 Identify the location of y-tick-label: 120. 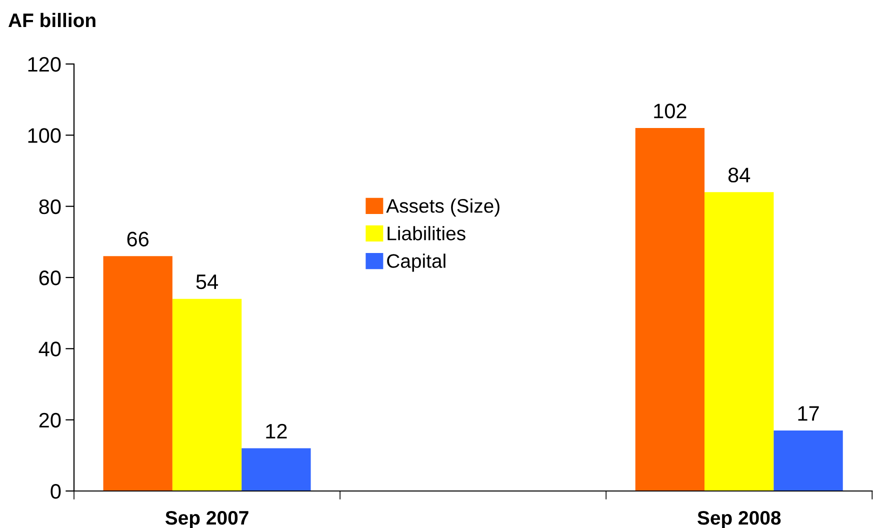
(44, 64).